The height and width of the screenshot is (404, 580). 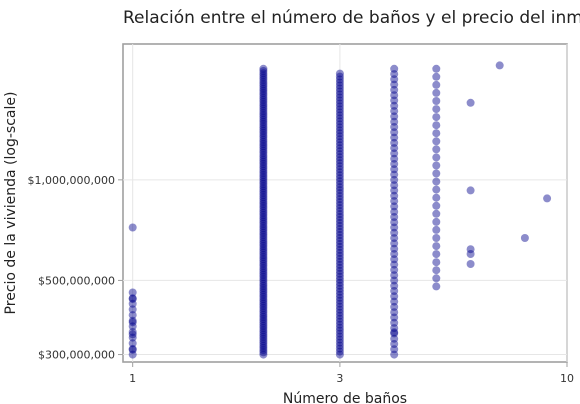 I want to click on x-tick-label: 10, so click(x=567, y=378).